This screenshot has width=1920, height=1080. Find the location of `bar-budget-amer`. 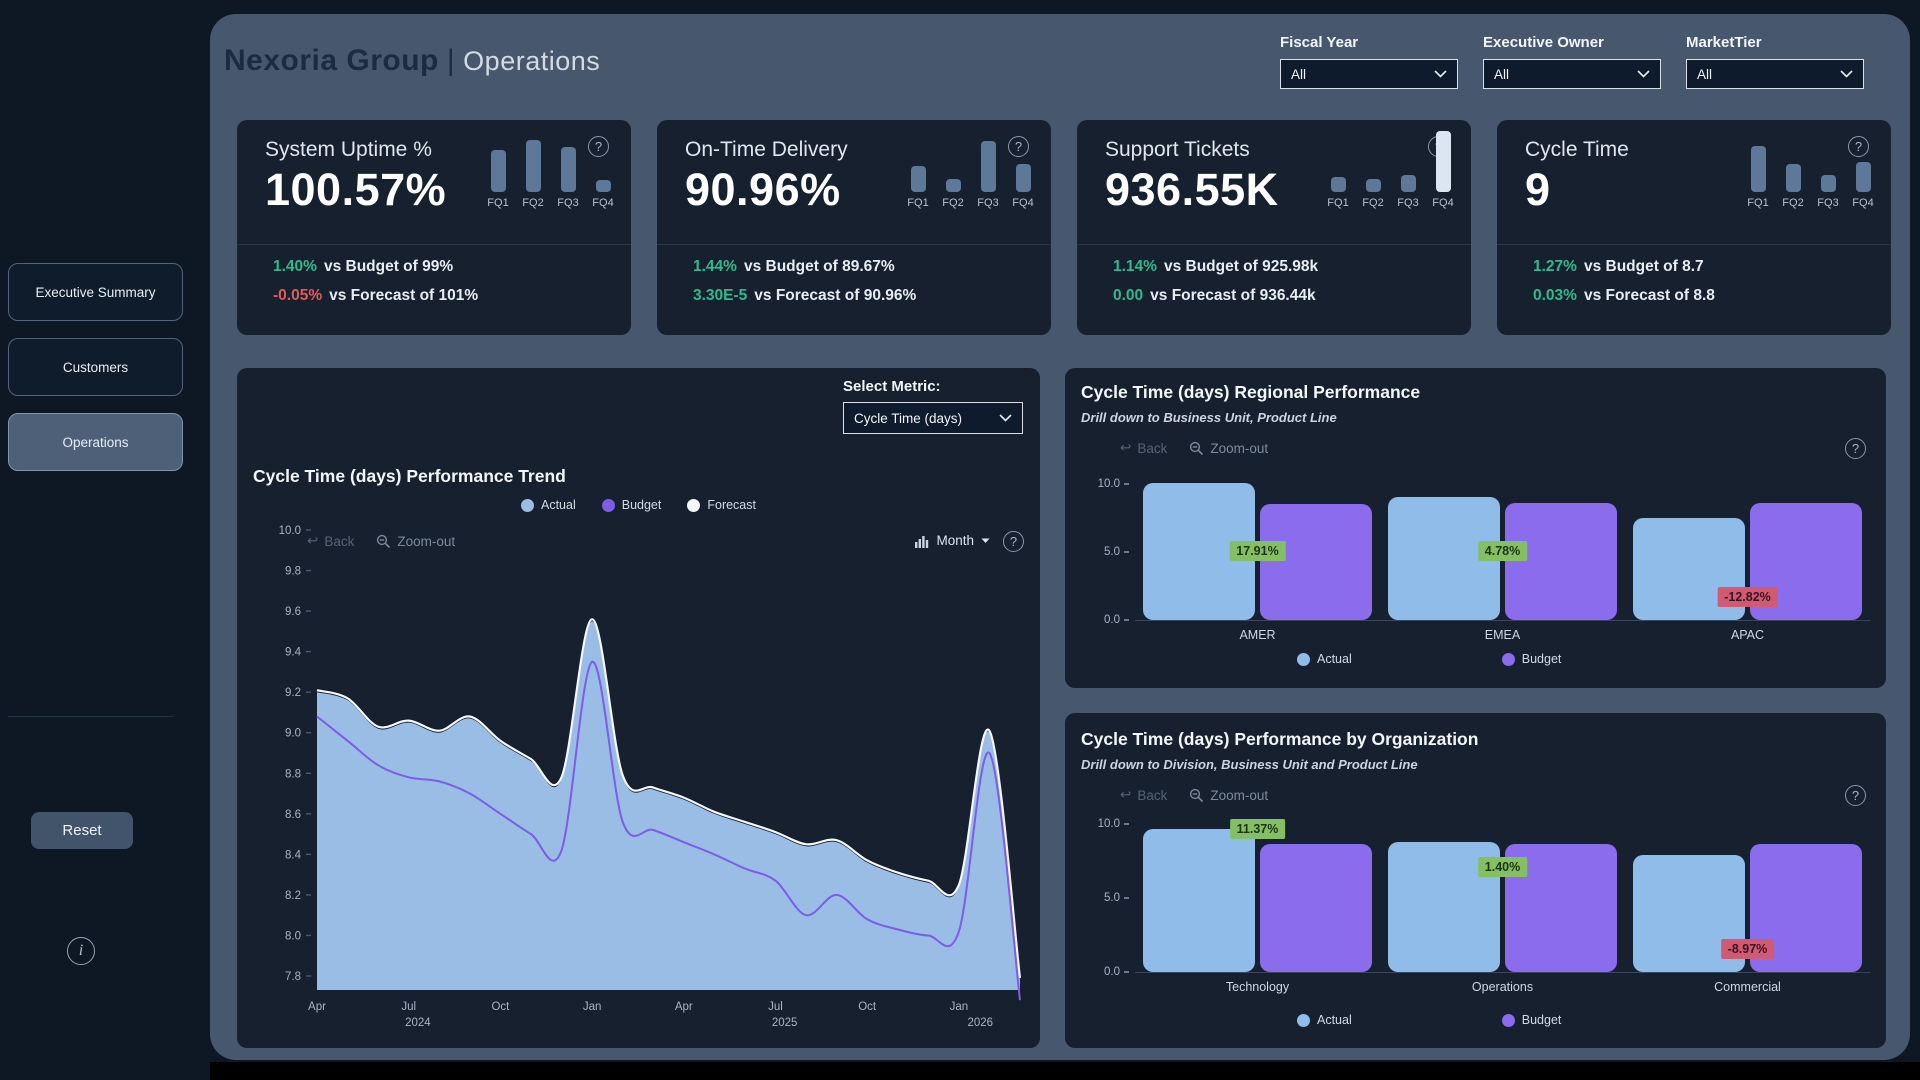

bar-budget-amer is located at coordinates (1316, 562).